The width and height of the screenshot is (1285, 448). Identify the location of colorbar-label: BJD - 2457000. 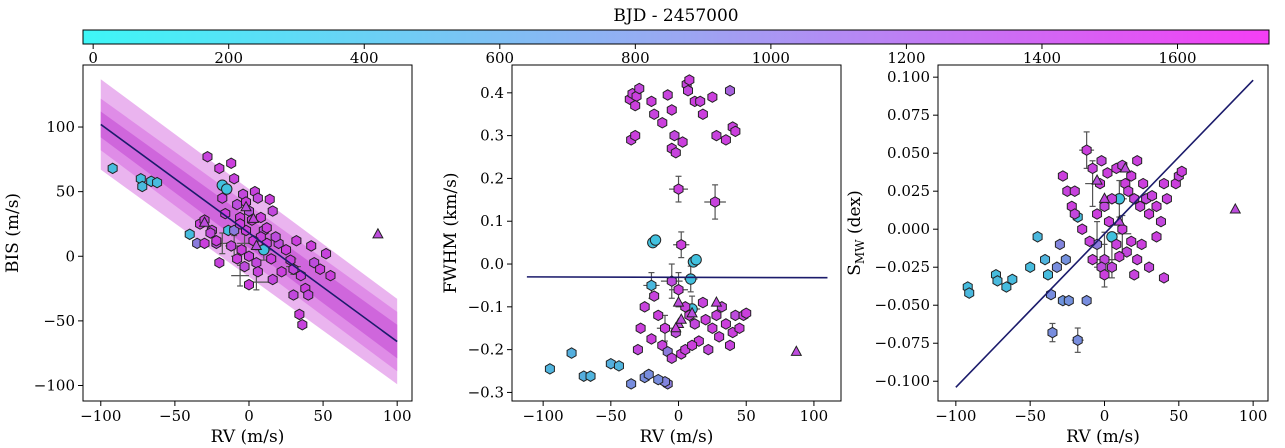
(675, 16).